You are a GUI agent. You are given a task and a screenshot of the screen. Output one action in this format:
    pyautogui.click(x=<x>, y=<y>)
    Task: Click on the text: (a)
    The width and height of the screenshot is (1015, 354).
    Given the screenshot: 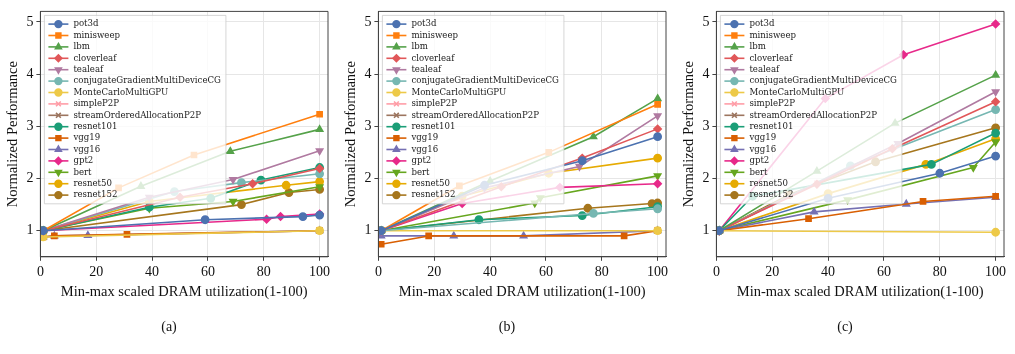 What is the action you would take?
    pyautogui.click(x=169, y=327)
    